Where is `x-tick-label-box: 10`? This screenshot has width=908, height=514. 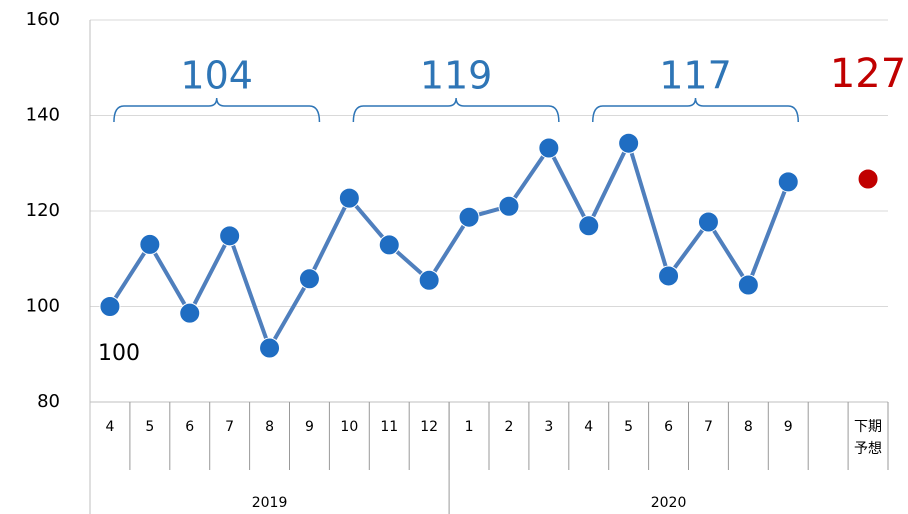 x-tick-label-box: 10 is located at coordinates (349, 427).